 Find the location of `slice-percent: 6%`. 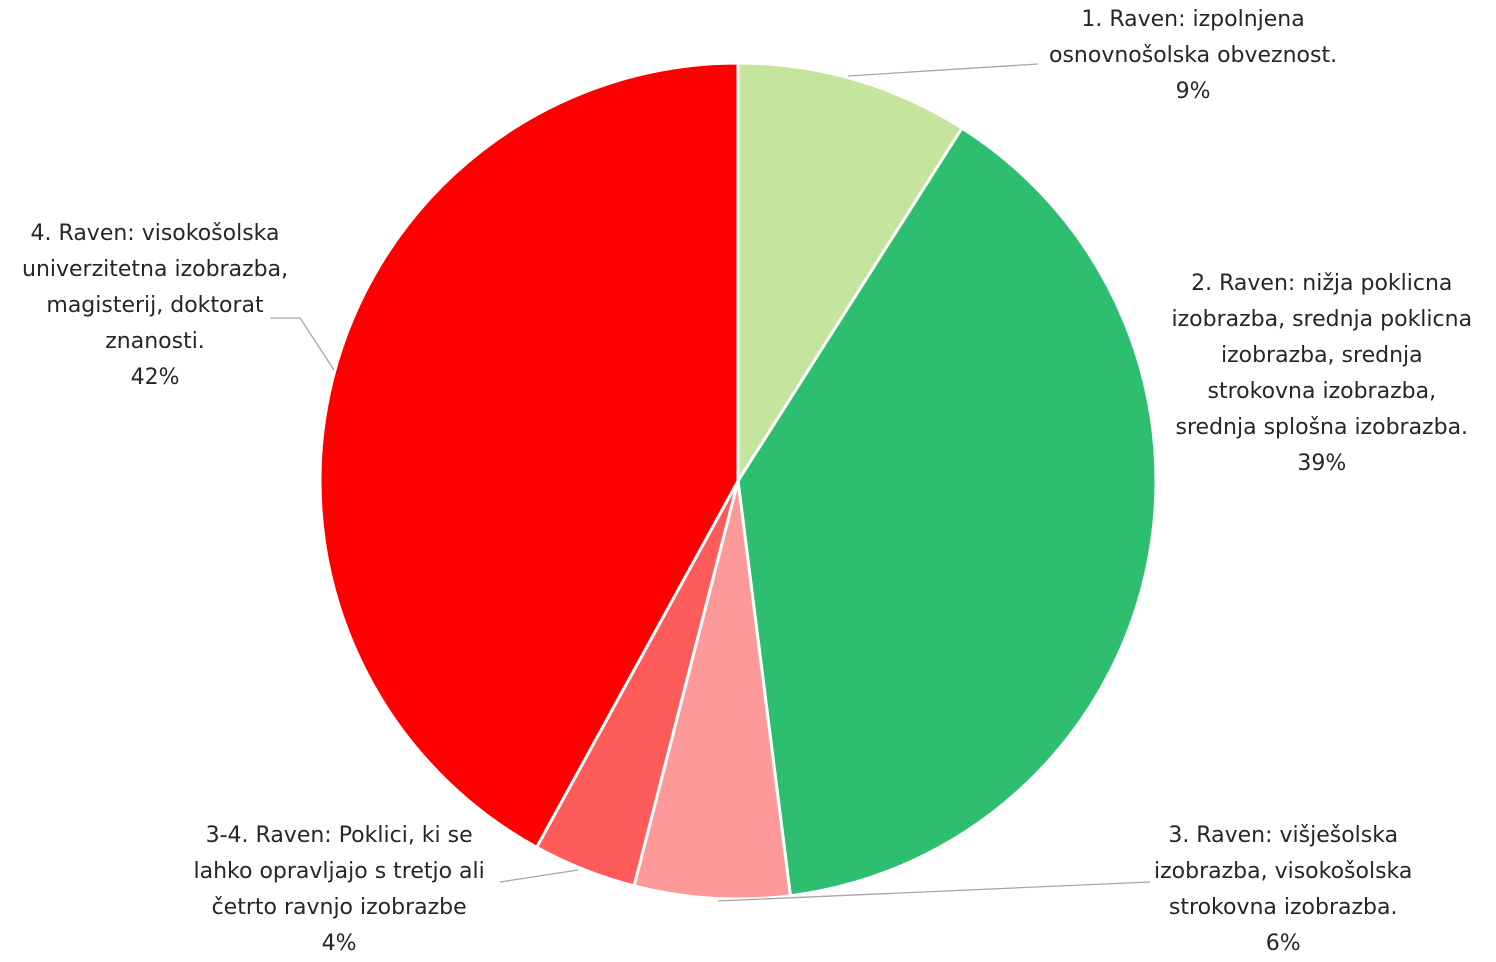

slice-percent: 6% is located at coordinates (1283, 943).